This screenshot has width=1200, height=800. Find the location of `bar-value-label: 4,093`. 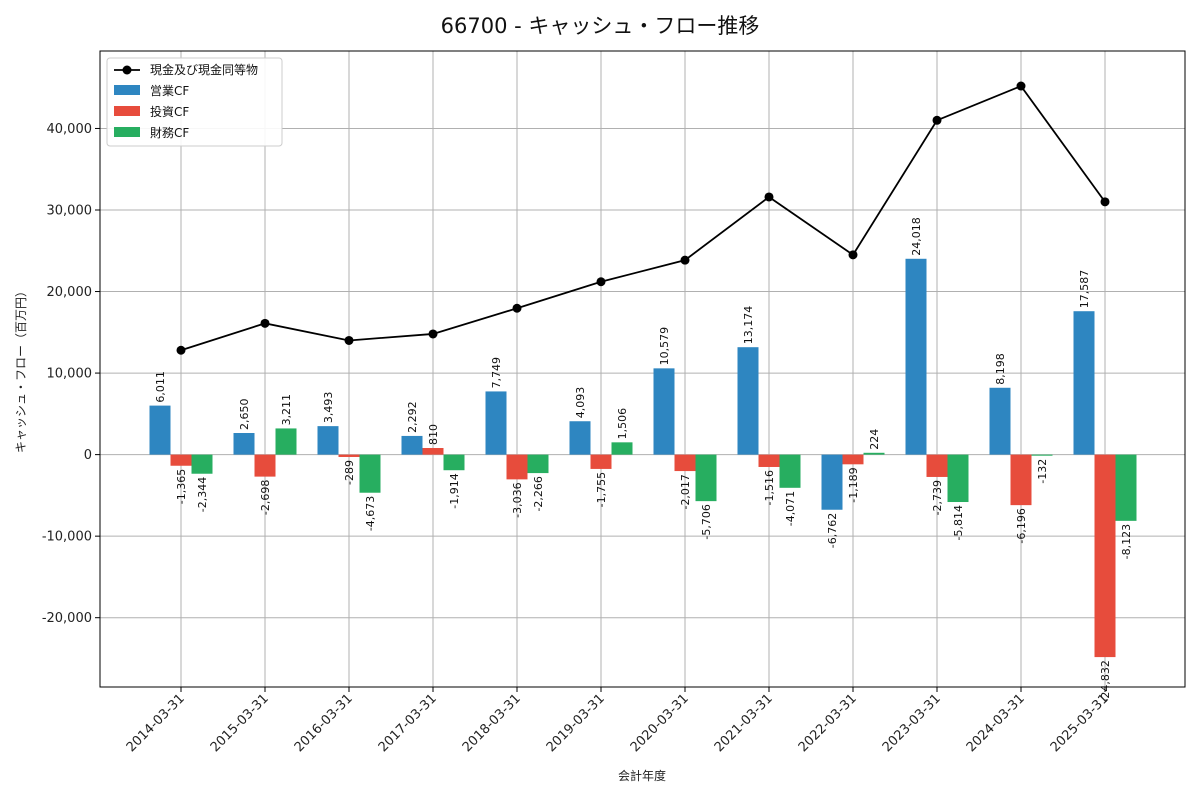

bar-value-label: 4,093 is located at coordinates (580, 403).